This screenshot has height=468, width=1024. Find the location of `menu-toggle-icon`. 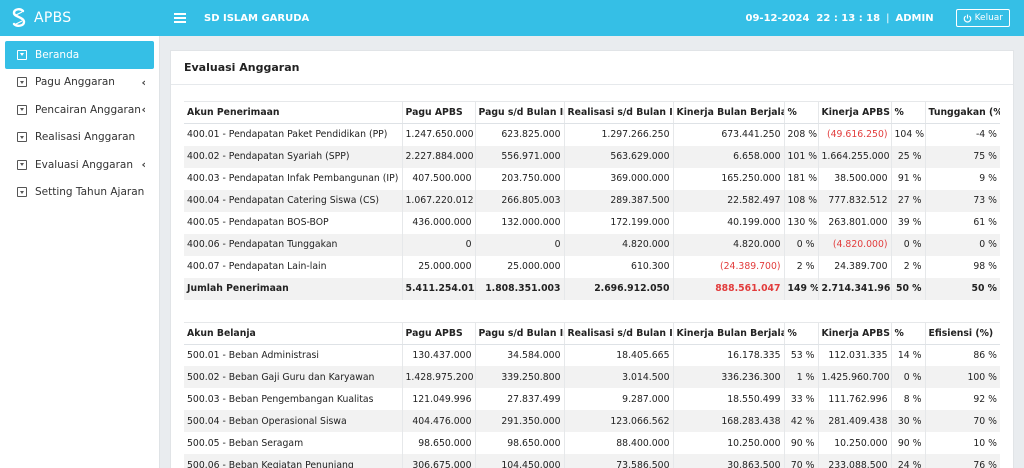

menu-toggle-icon is located at coordinates (180, 18).